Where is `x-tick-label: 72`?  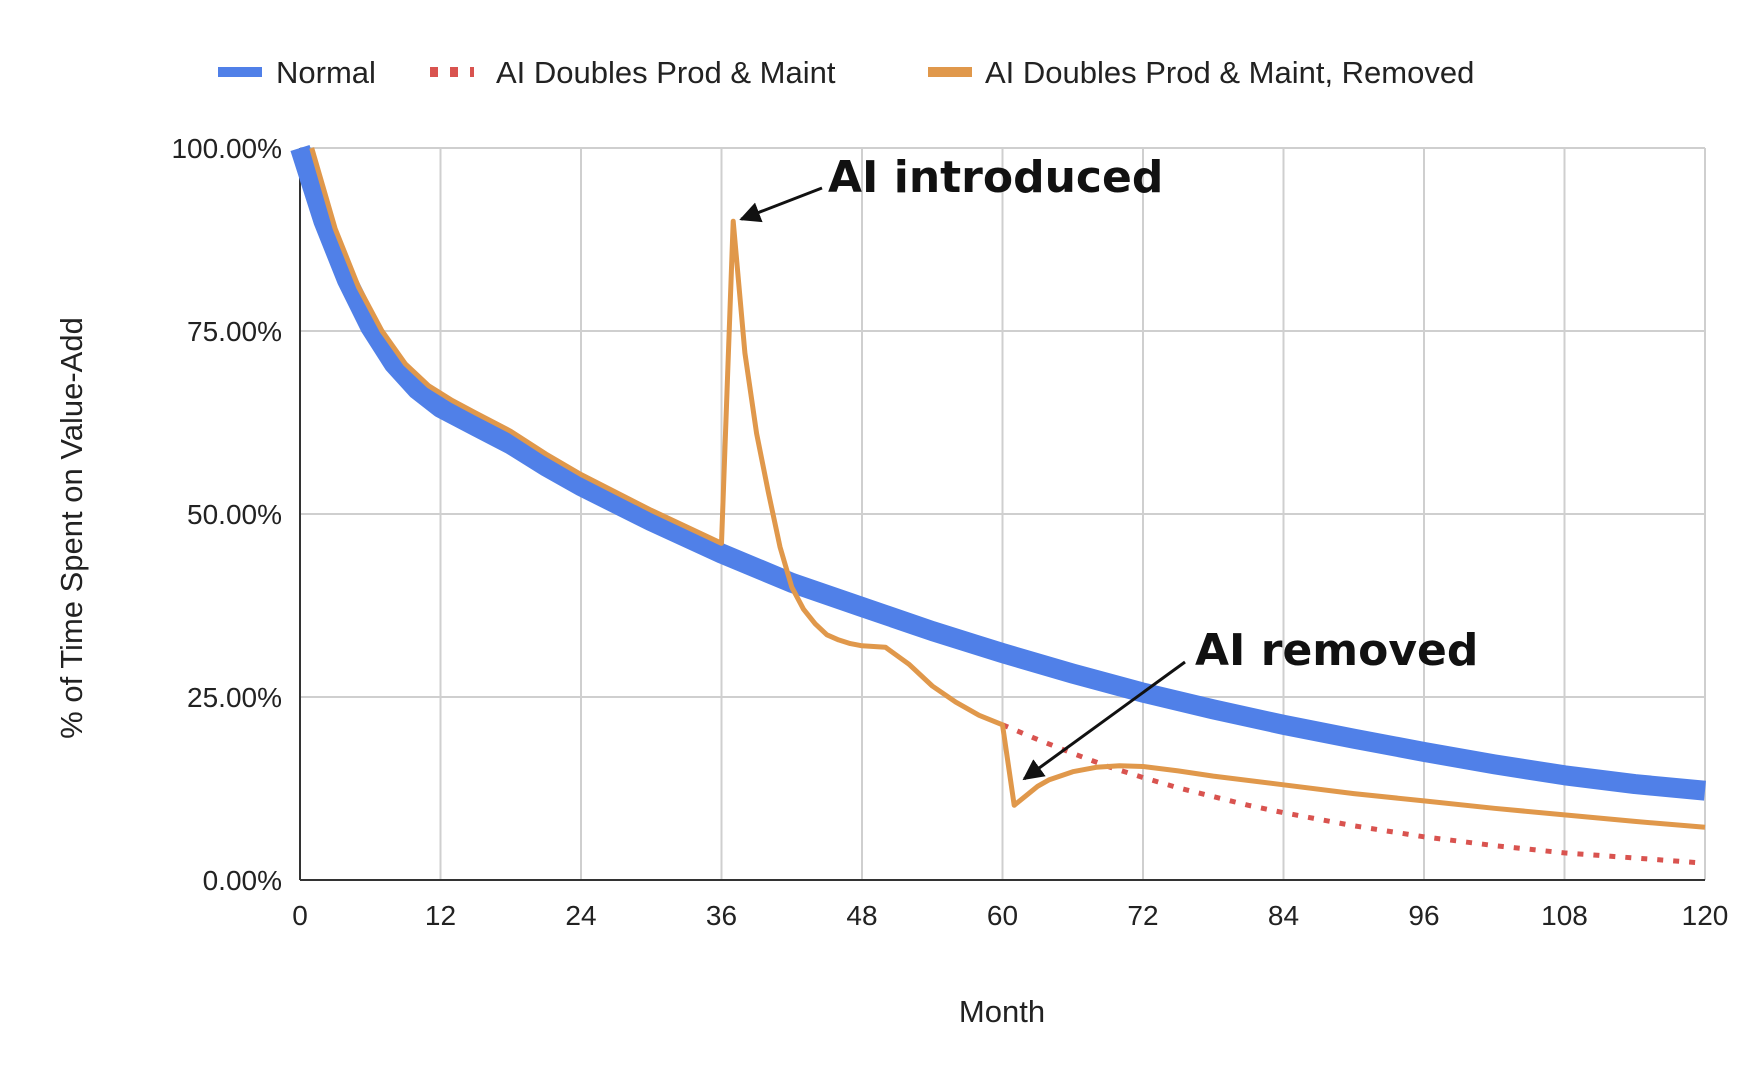 x-tick-label: 72 is located at coordinates (1142, 915).